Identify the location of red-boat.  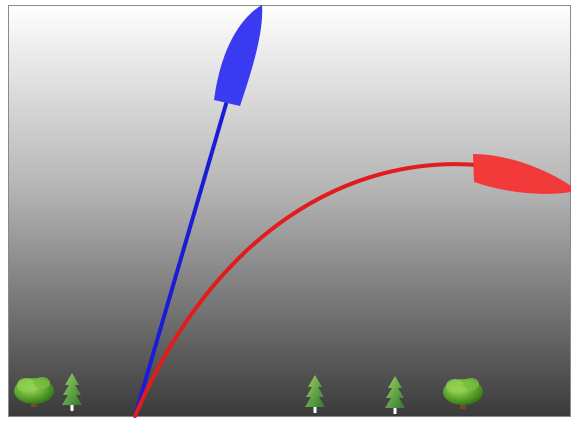
(522, 174).